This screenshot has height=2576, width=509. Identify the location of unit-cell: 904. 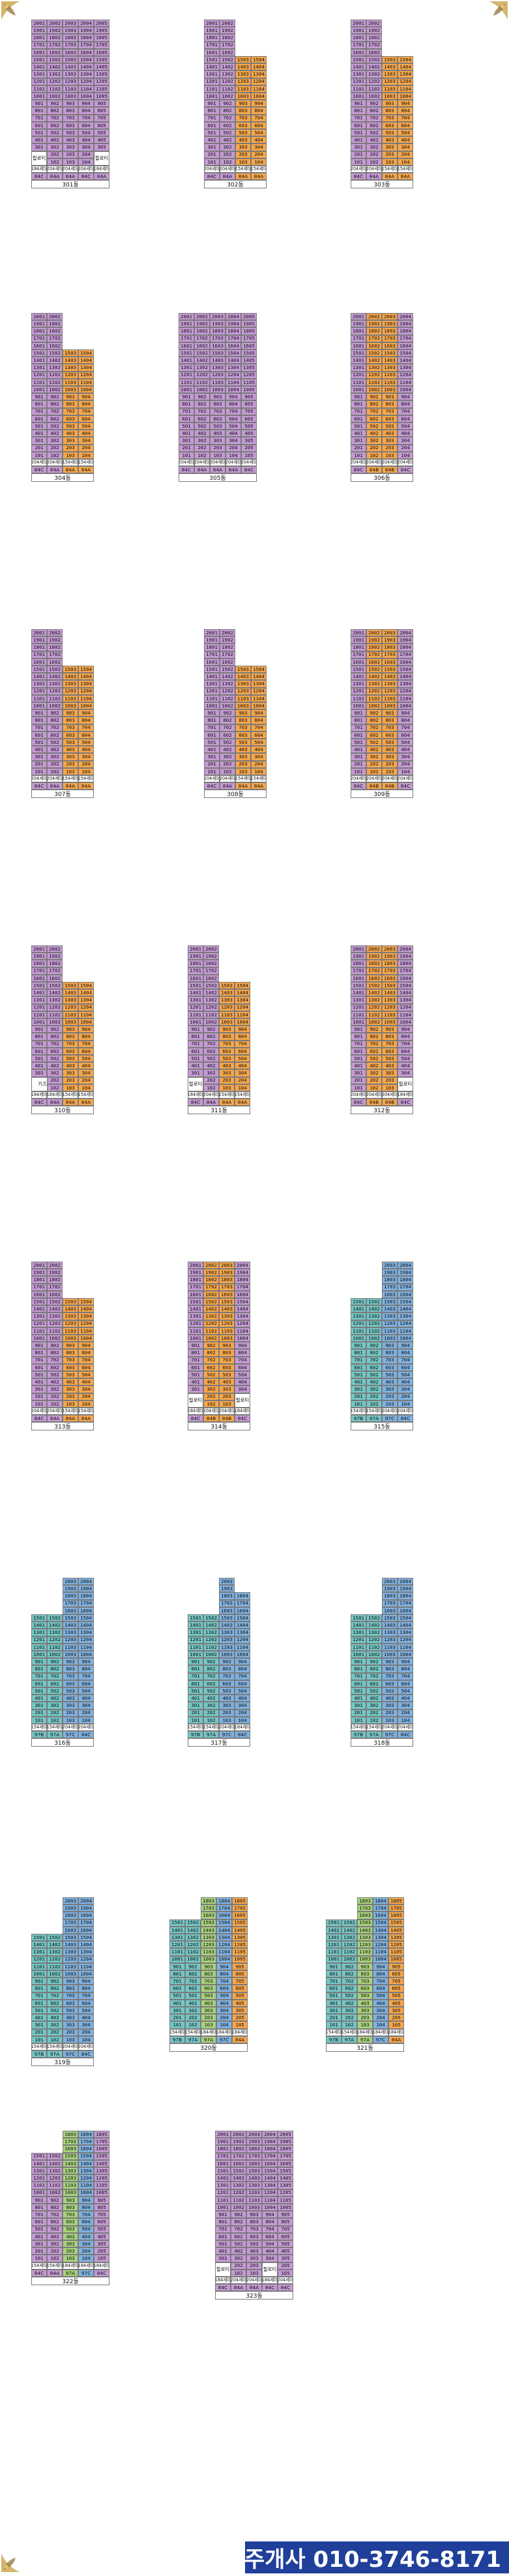
(86, 104).